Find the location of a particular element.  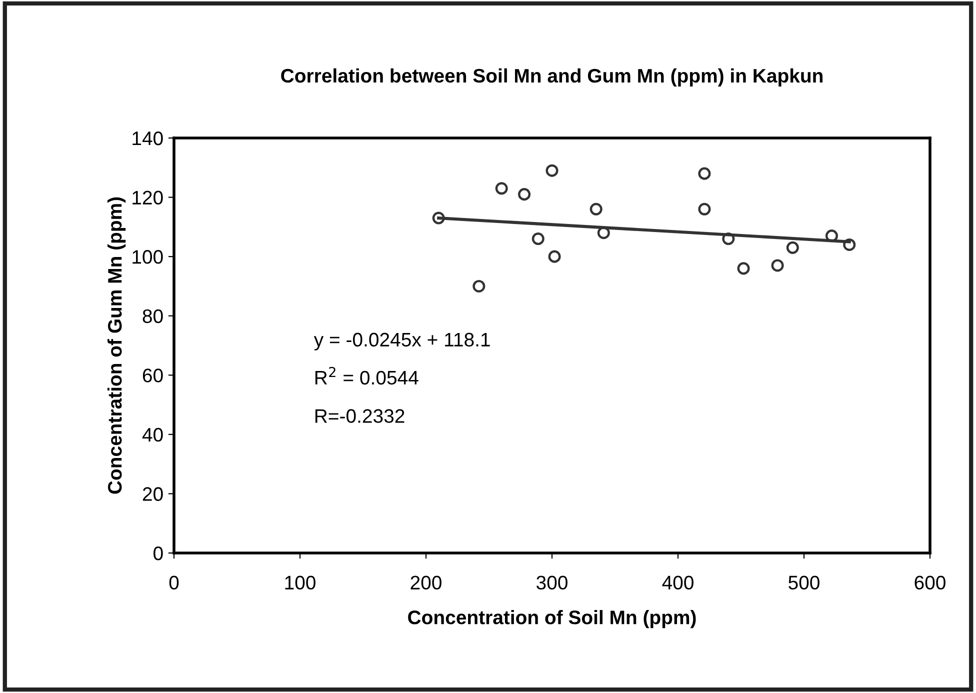

y-tick-label: 40 is located at coordinates (152, 435).